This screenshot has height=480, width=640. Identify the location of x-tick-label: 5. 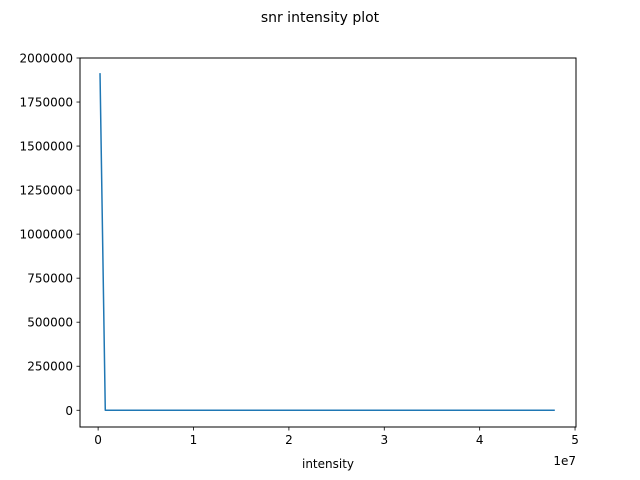
(575, 440).